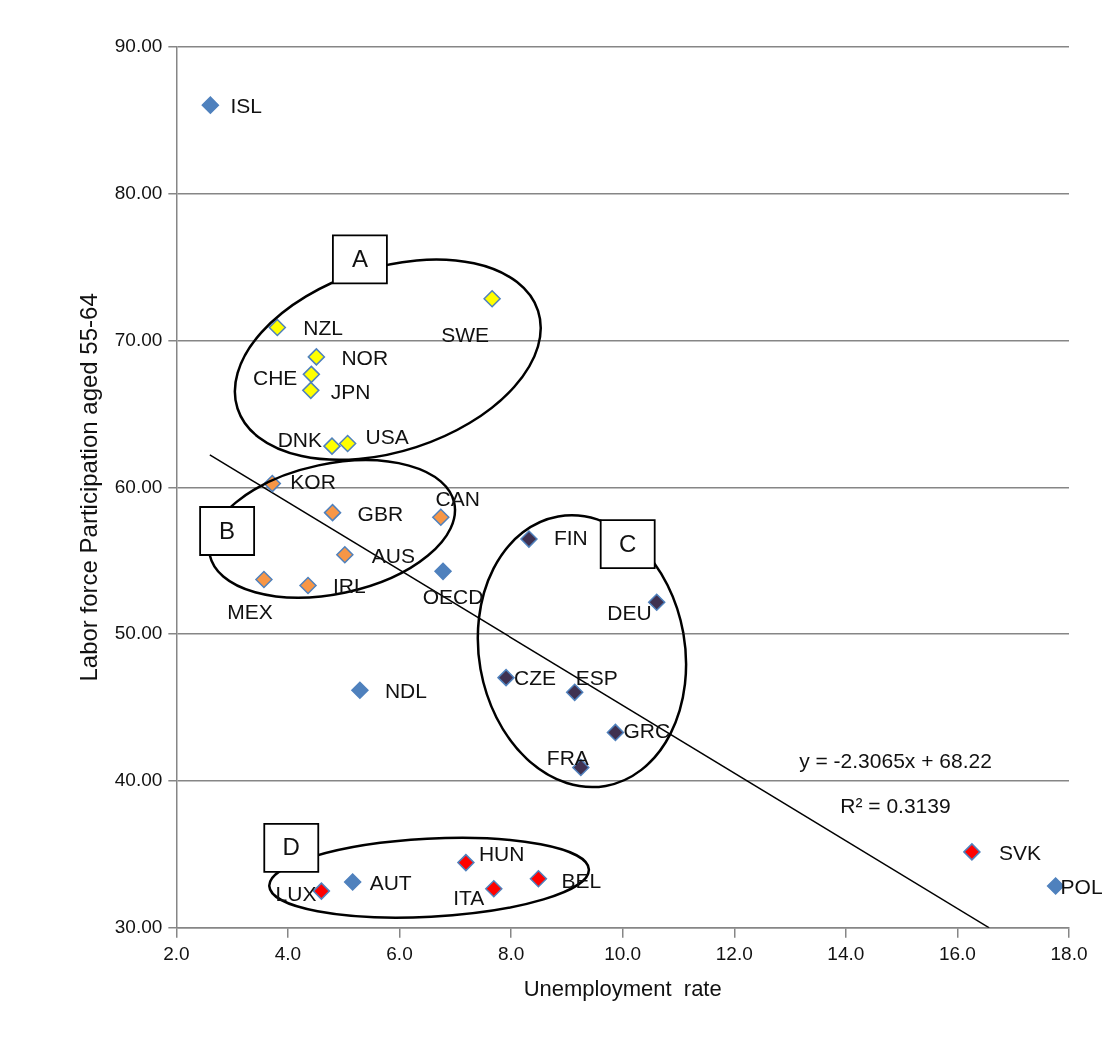 This screenshot has height=1063, width=1117. I want to click on annotation: SVK, so click(1019, 852).